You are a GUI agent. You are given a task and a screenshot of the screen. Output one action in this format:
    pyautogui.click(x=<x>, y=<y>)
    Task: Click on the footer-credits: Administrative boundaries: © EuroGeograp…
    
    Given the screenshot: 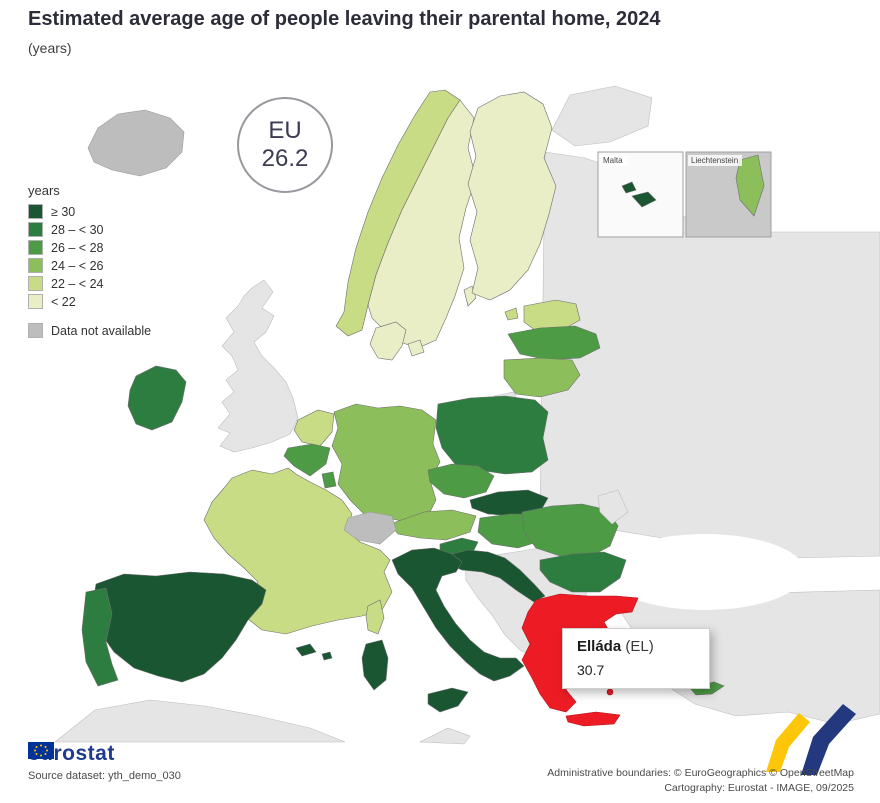 What is the action you would take?
    pyautogui.click(x=700, y=781)
    